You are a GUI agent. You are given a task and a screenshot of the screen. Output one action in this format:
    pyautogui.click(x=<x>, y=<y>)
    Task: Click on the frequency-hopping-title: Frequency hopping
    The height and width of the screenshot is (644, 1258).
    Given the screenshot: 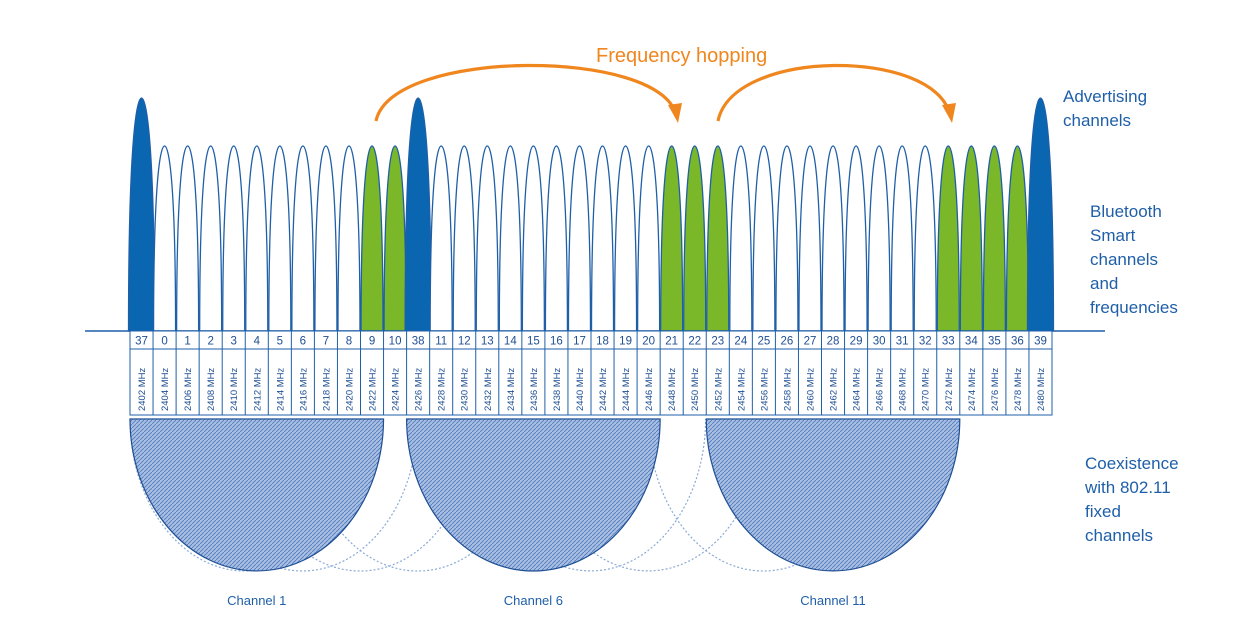 What is the action you would take?
    pyautogui.click(x=682, y=56)
    